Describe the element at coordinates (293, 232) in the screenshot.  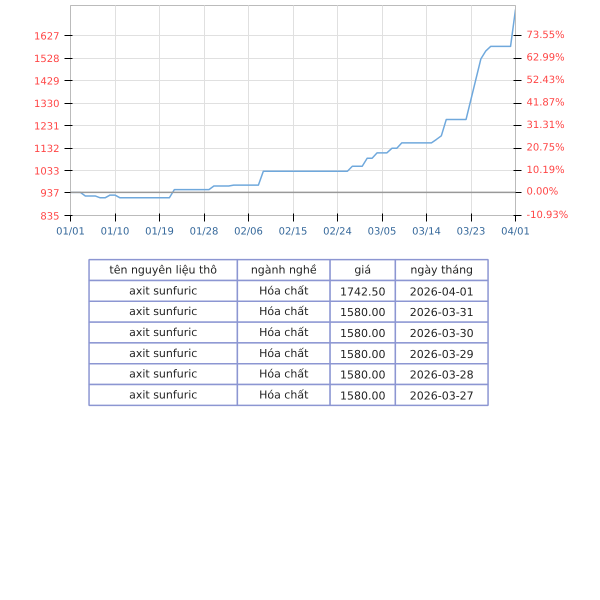
I see `x-tick-label: 02/15` at that location.